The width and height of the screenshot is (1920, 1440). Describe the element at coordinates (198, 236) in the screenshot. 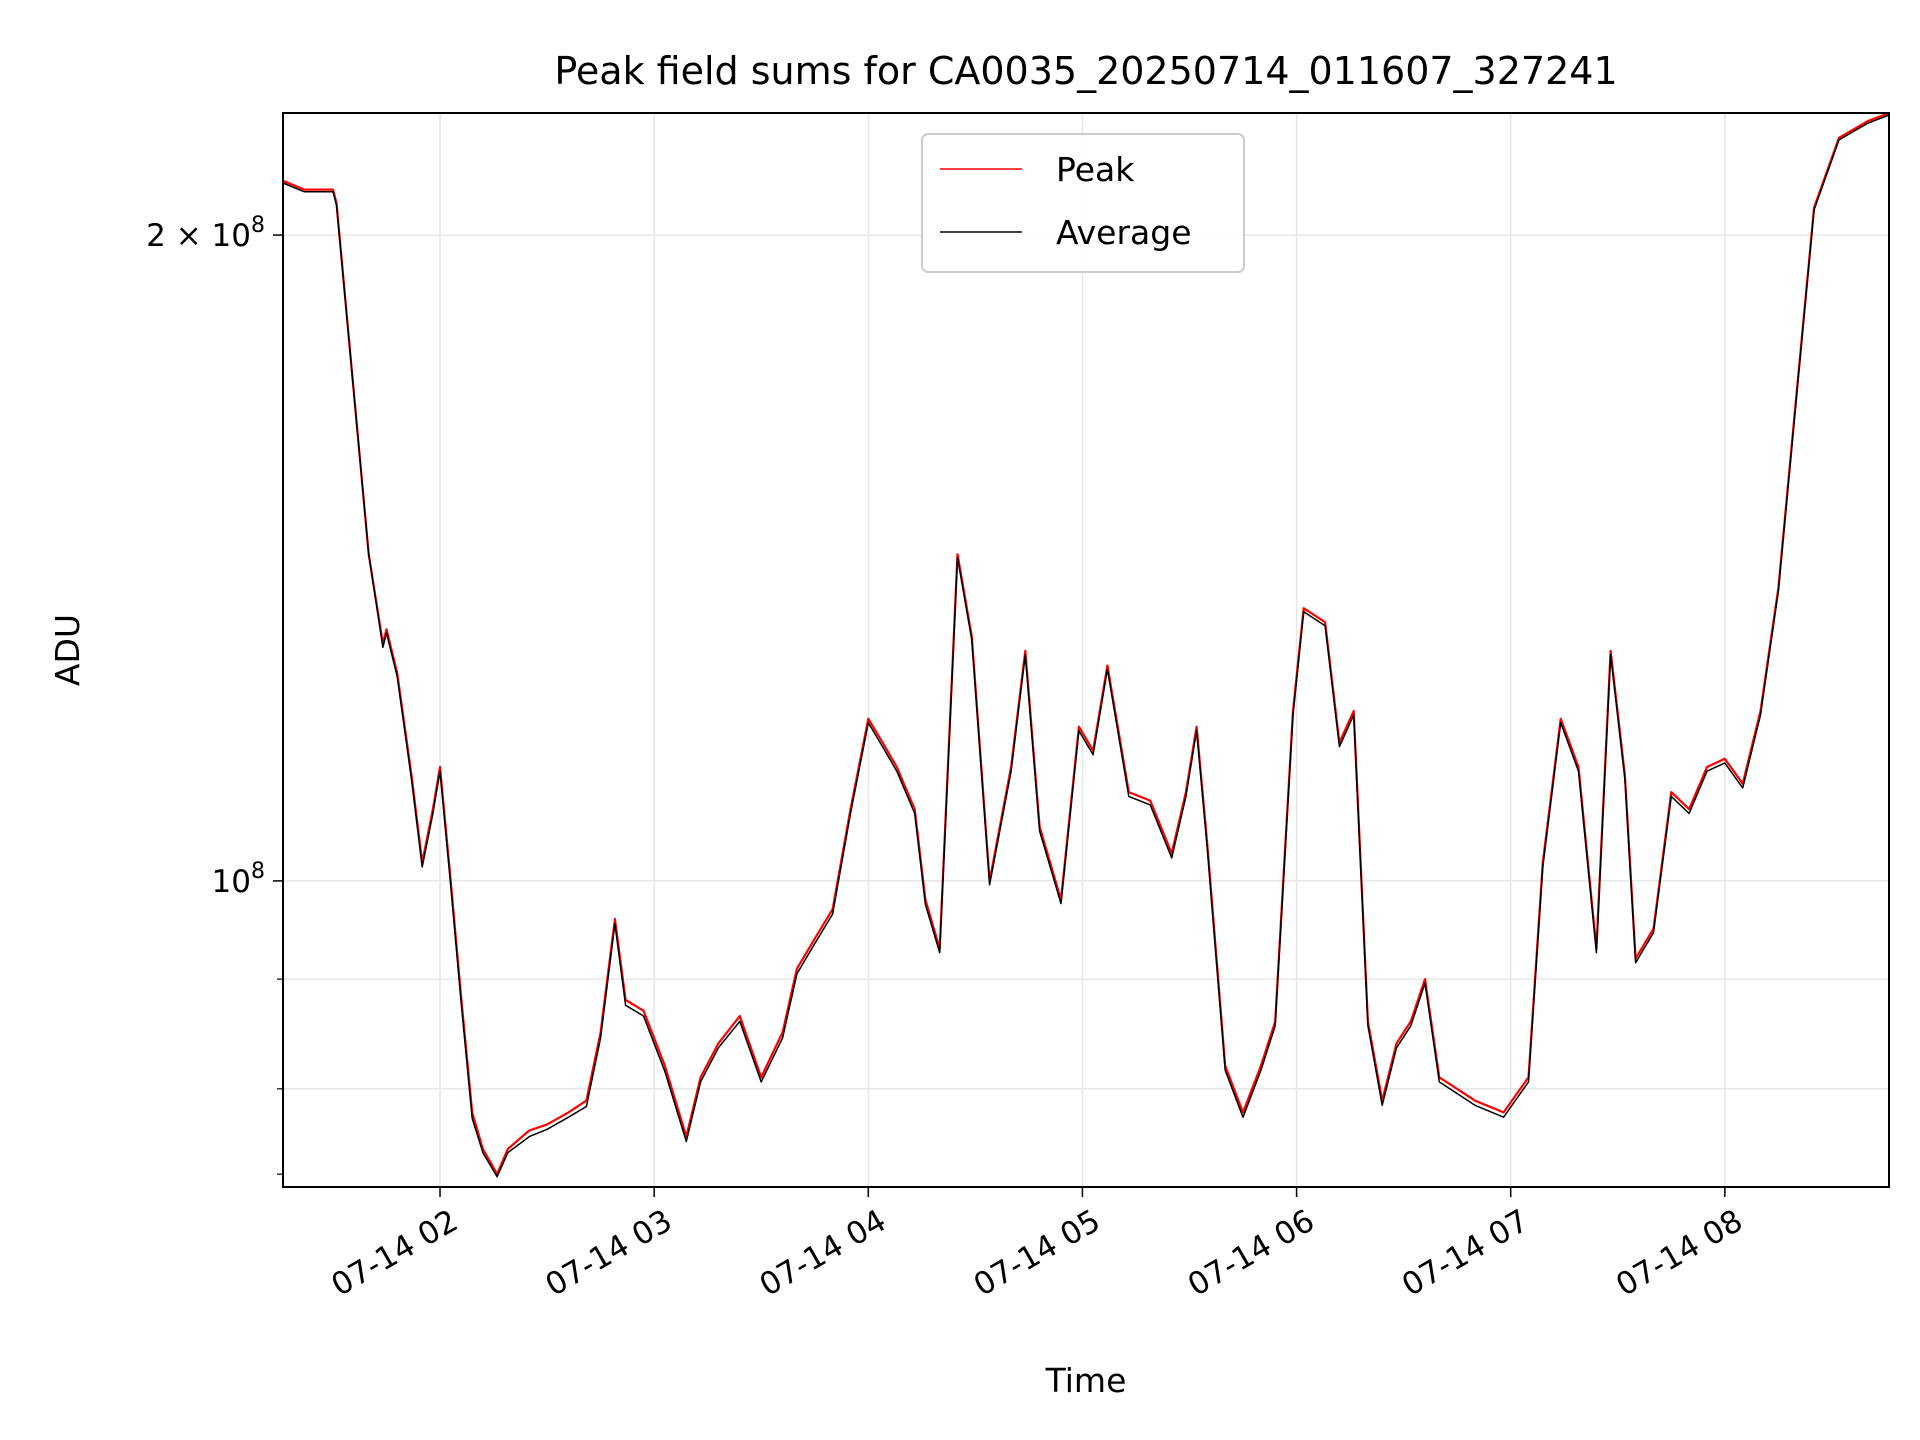

I see `y-tick-label-base: 2 × 10` at that location.